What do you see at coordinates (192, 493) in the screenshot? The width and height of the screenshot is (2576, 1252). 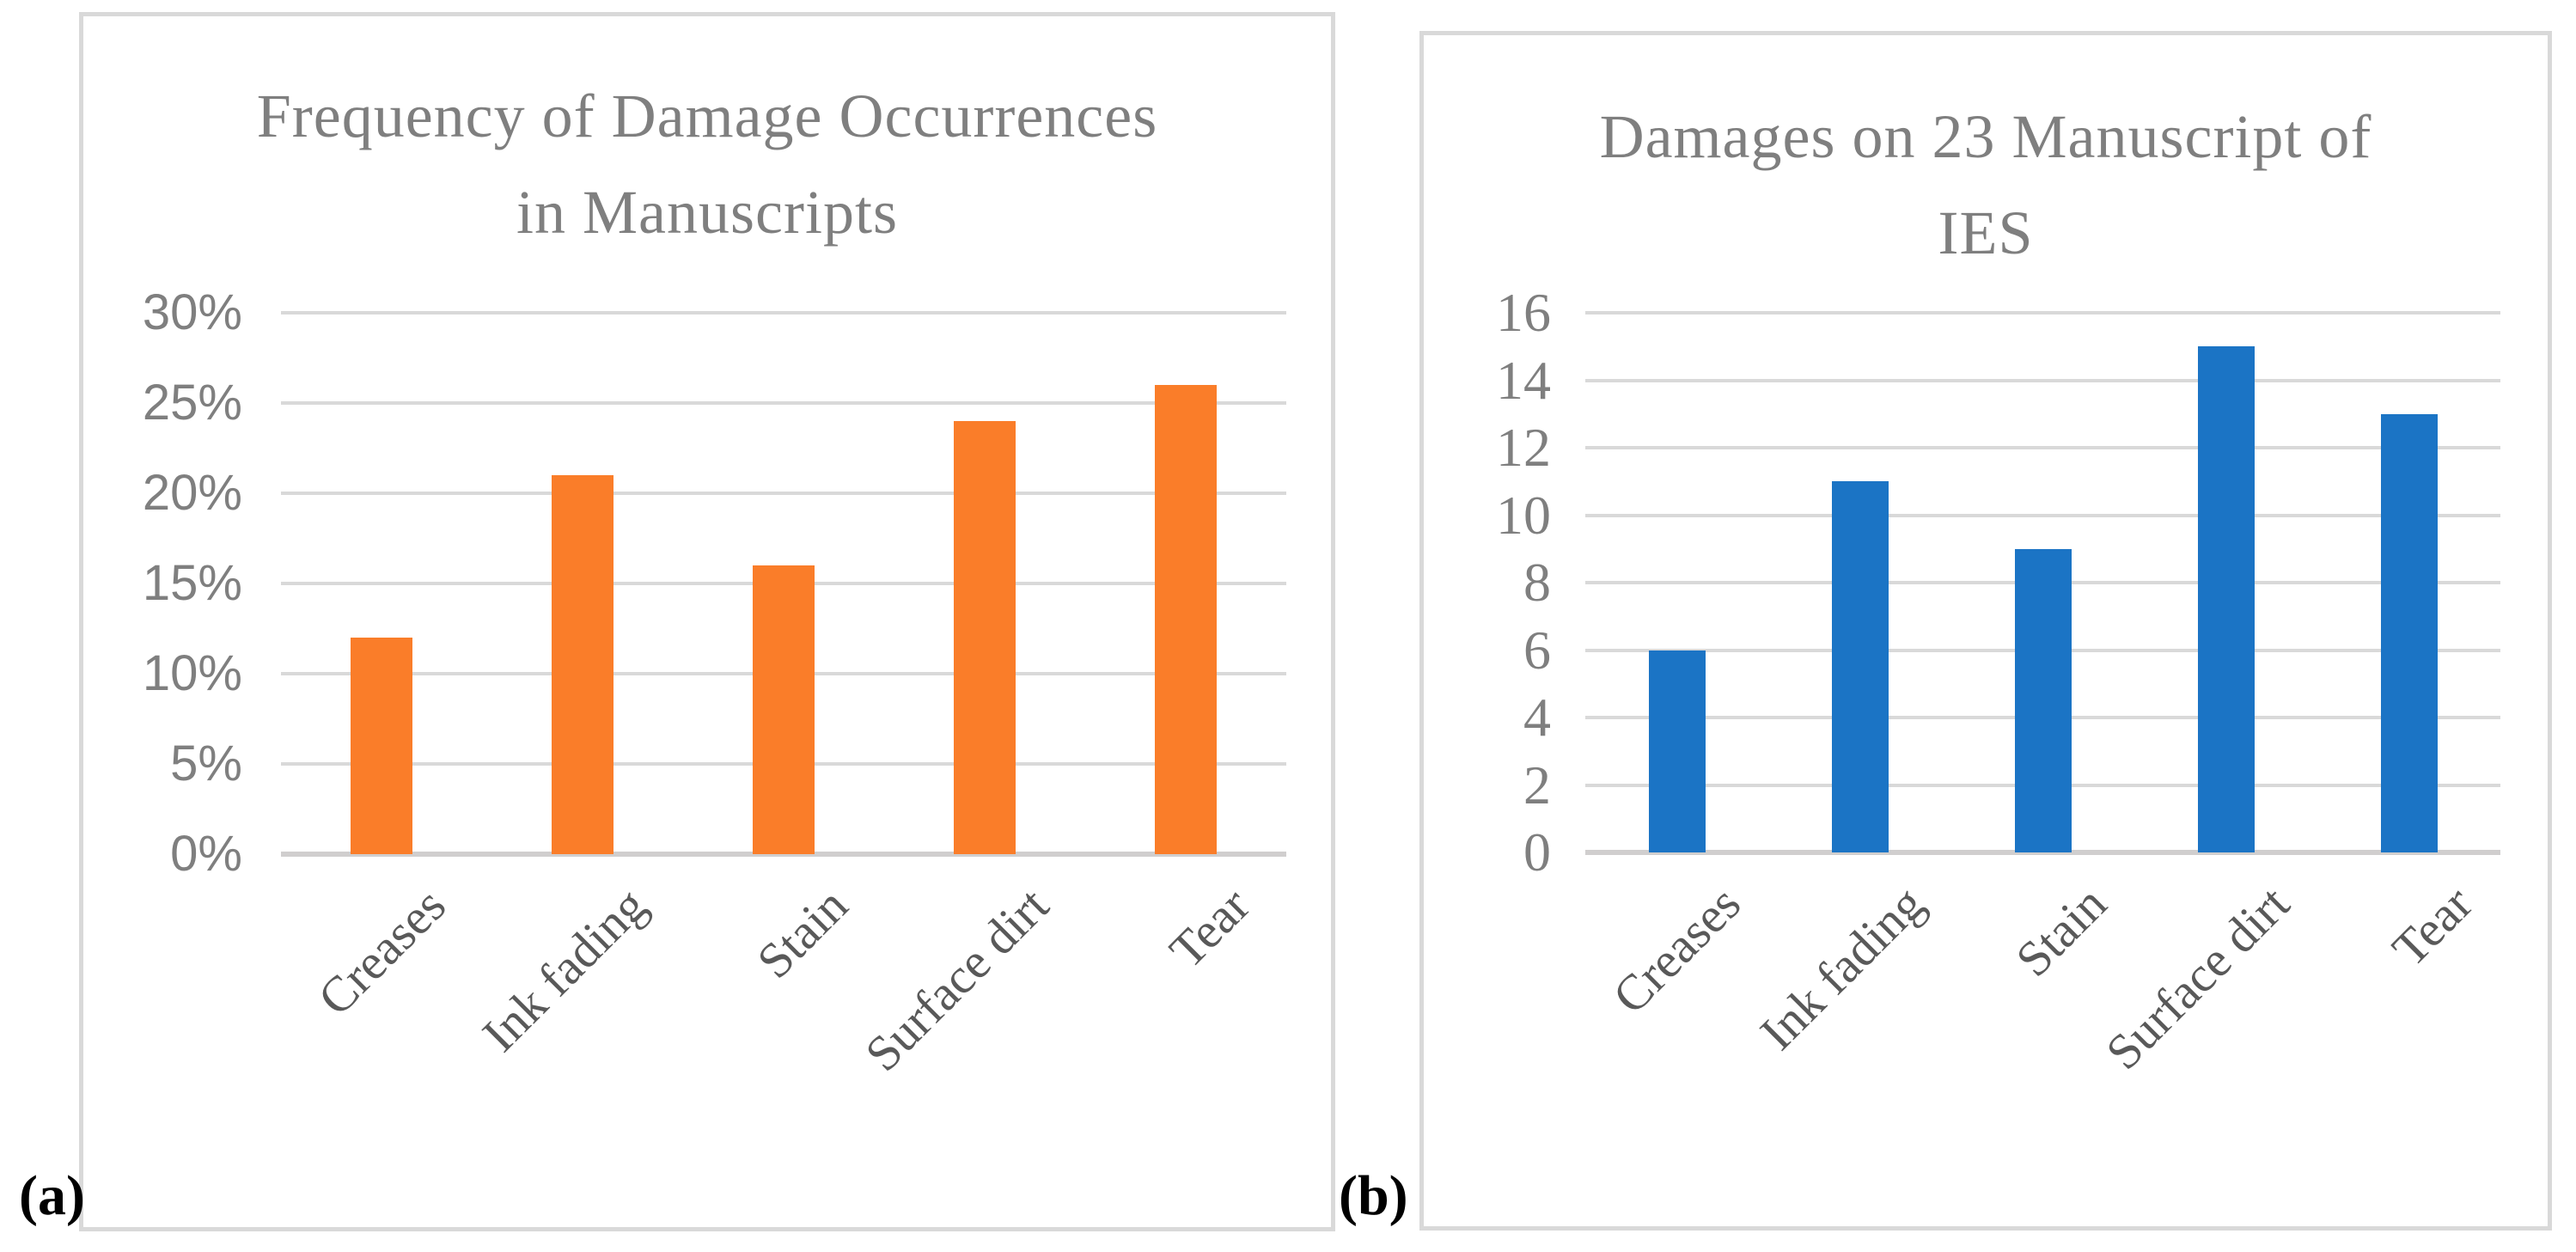 I see `y-tick-label: 20%` at bounding box center [192, 493].